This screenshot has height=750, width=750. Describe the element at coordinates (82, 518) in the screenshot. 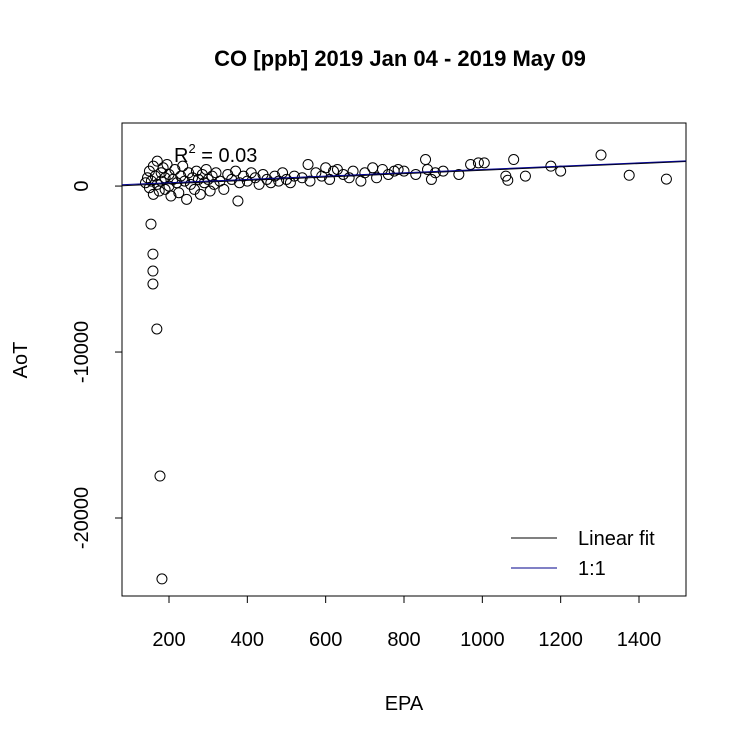

I see `y-tick-label: -20000` at that location.